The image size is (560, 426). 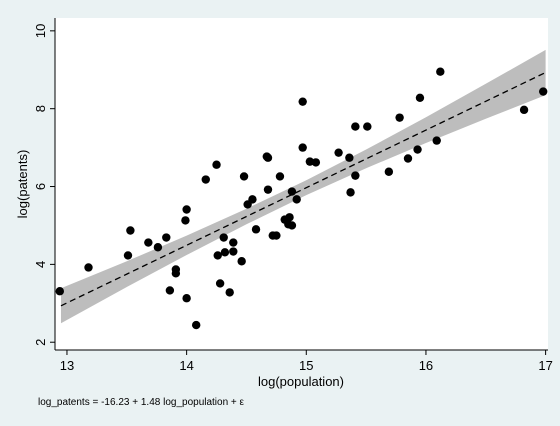 I want to click on x-axis-label: log(population), so click(x=301, y=381).